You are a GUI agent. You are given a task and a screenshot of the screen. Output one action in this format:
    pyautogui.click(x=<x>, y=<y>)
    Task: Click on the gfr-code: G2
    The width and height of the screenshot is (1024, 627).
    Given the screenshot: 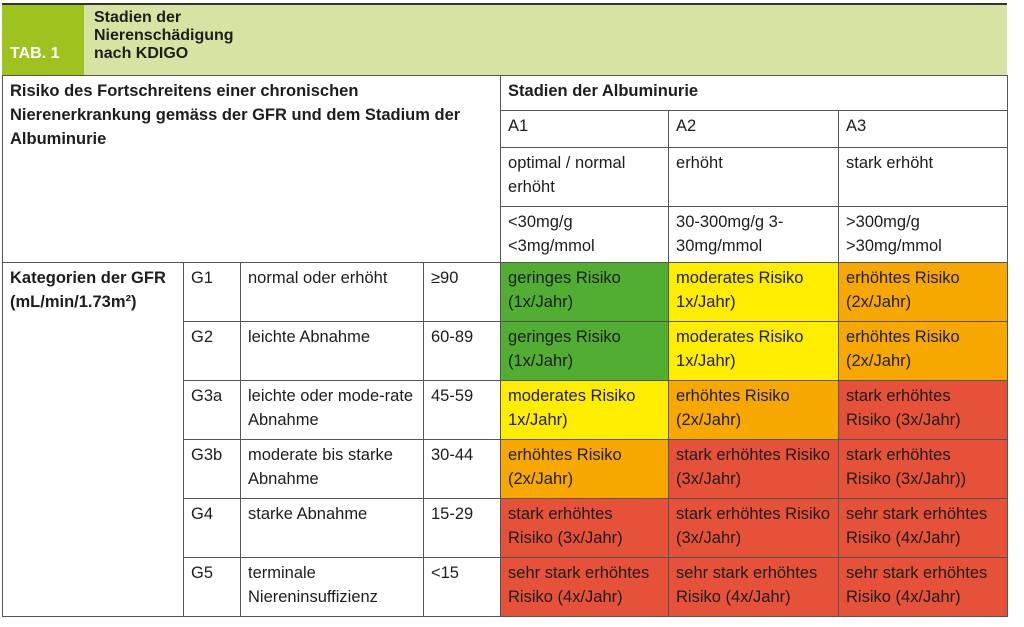 What is the action you would take?
    pyautogui.click(x=212, y=351)
    